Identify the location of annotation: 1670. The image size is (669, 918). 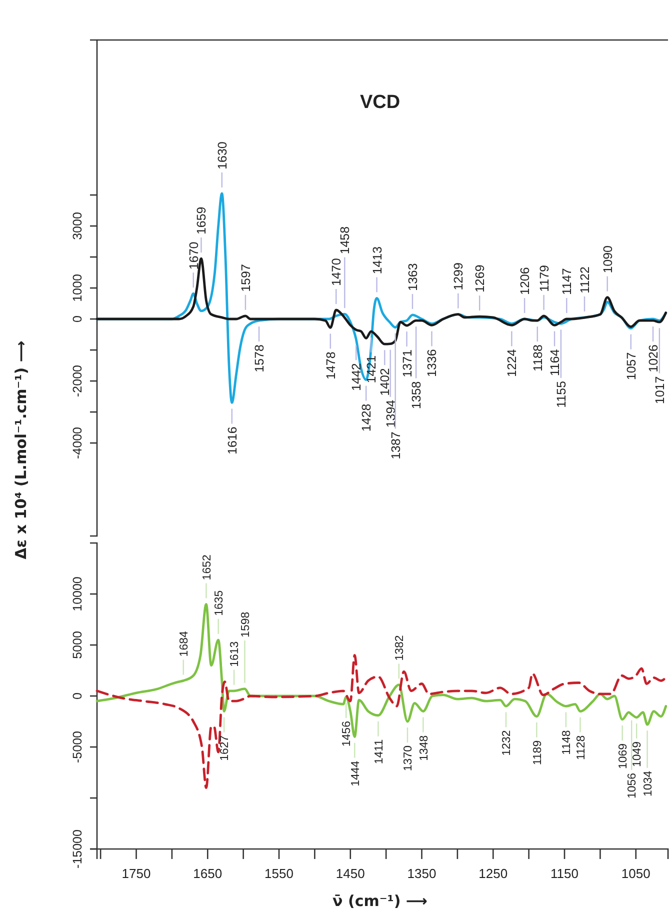
(193, 256).